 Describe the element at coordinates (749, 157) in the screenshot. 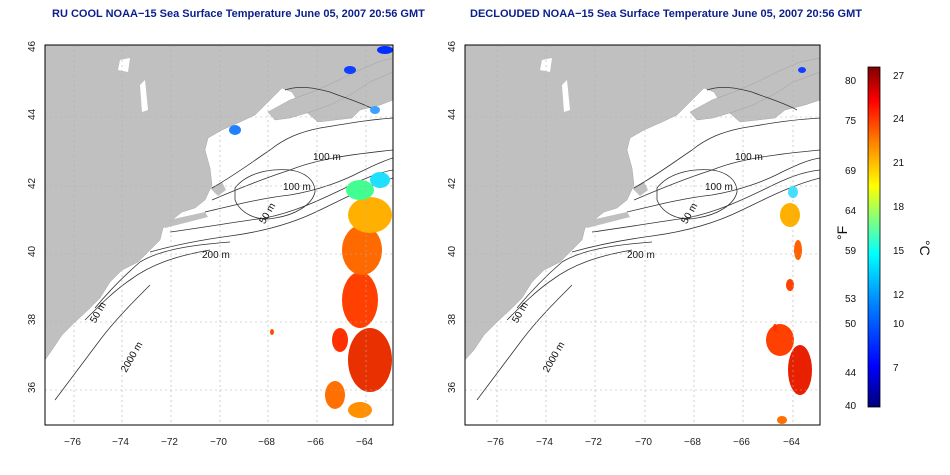

I see `contour-label-right-1: 100 m` at that location.